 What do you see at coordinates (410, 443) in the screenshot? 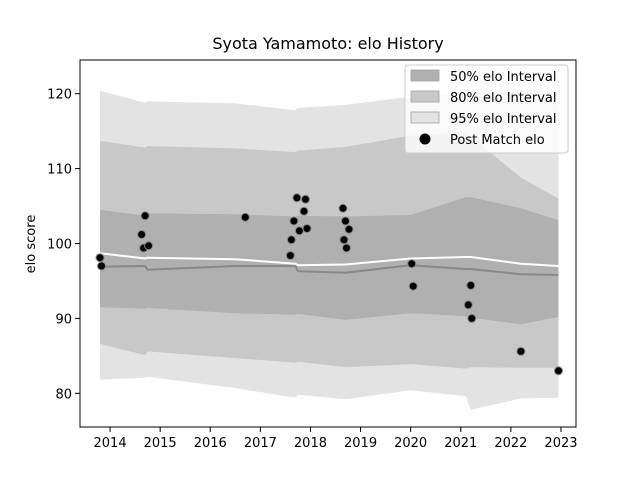
I see `x-tick-label: 2020` at bounding box center [410, 443].